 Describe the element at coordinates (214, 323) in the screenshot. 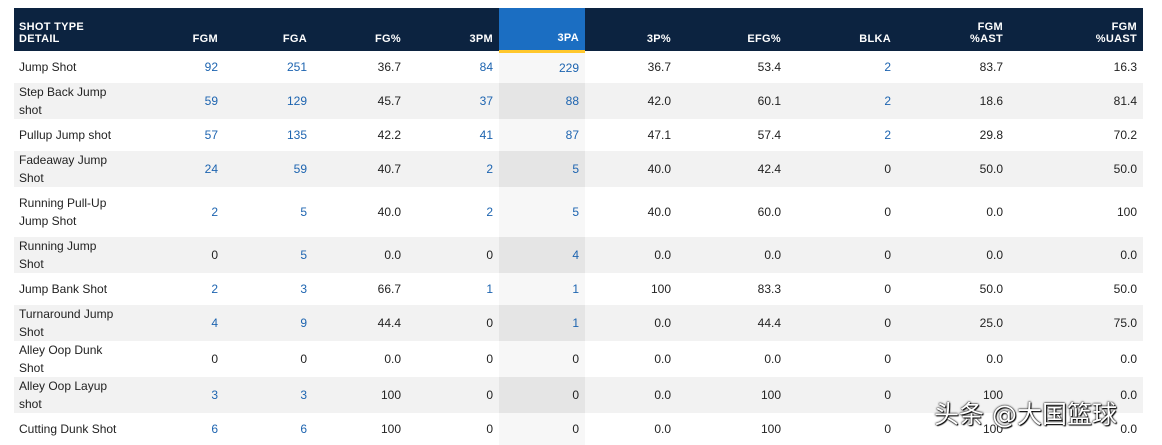

I see `cell-fgm-link: 4` at that location.